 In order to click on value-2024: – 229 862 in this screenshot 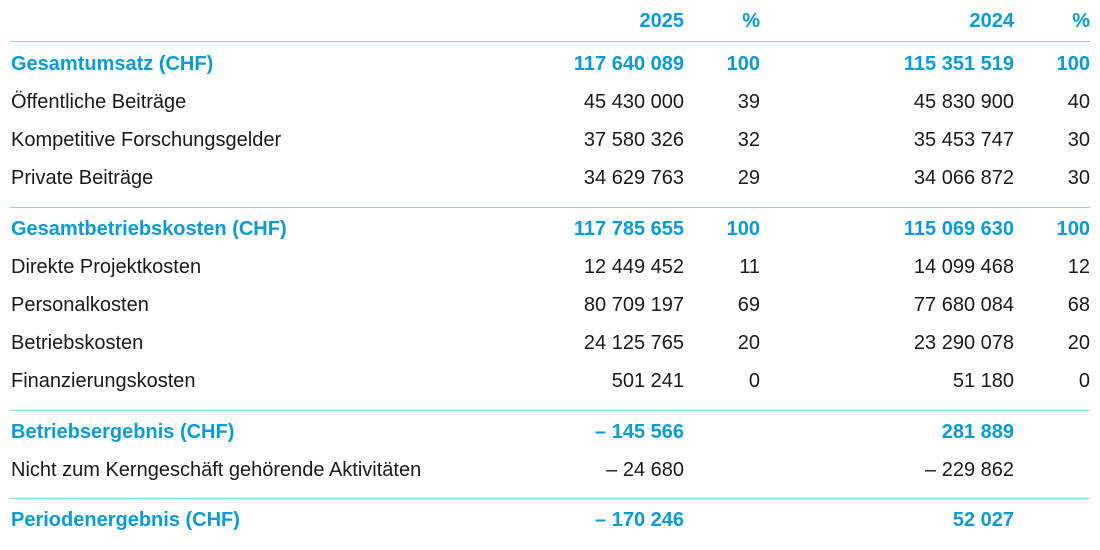, I will do `click(969, 470)`.